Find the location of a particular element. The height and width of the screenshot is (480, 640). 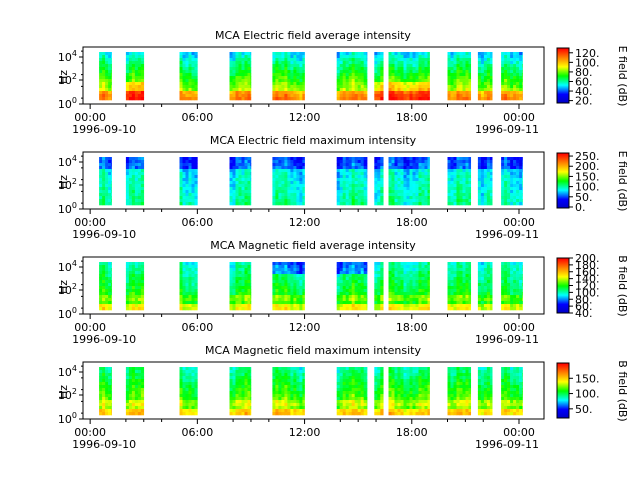

colorbar-tick-label: 200. is located at coordinates (587, 258).